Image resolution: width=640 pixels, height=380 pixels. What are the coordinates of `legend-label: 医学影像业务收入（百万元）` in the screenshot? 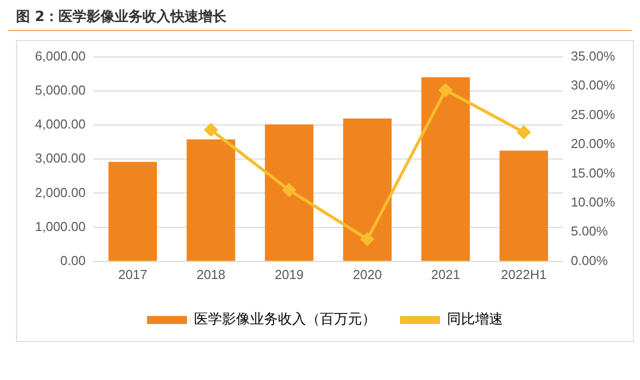 It's located at (285, 320).